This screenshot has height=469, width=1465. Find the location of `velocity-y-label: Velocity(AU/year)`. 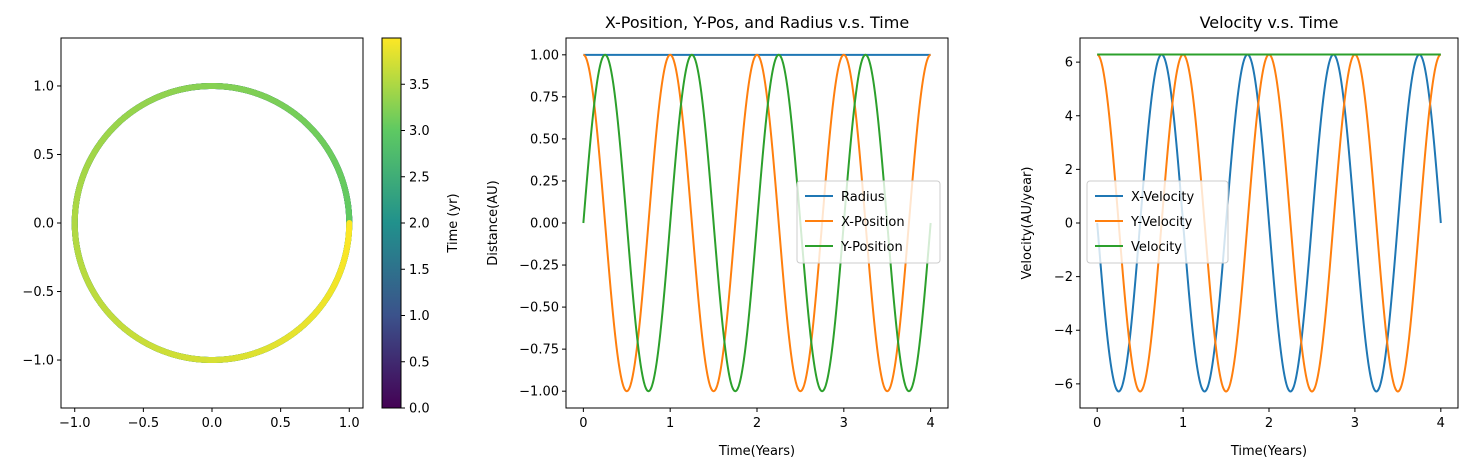

velocity-y-label: Velocity(AU/year) is located at coordinates (1027, 223).